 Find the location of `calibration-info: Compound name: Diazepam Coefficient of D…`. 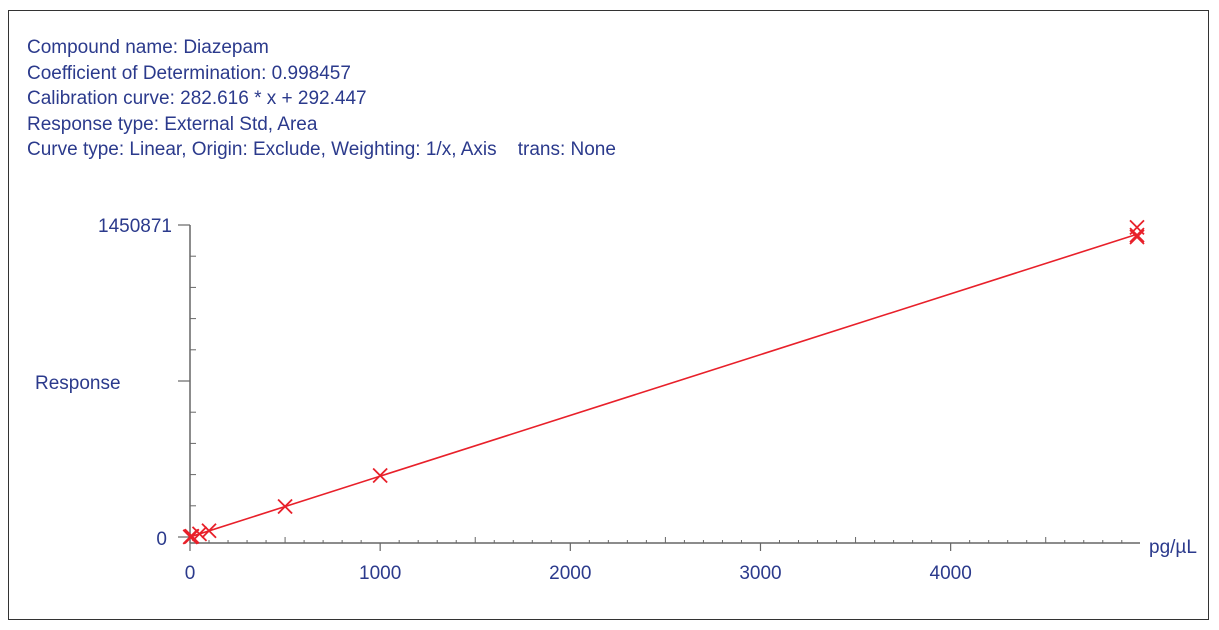

calibration-info: Compound name: Diazepam Coefficient of D… is located at coordinates (321, 99).